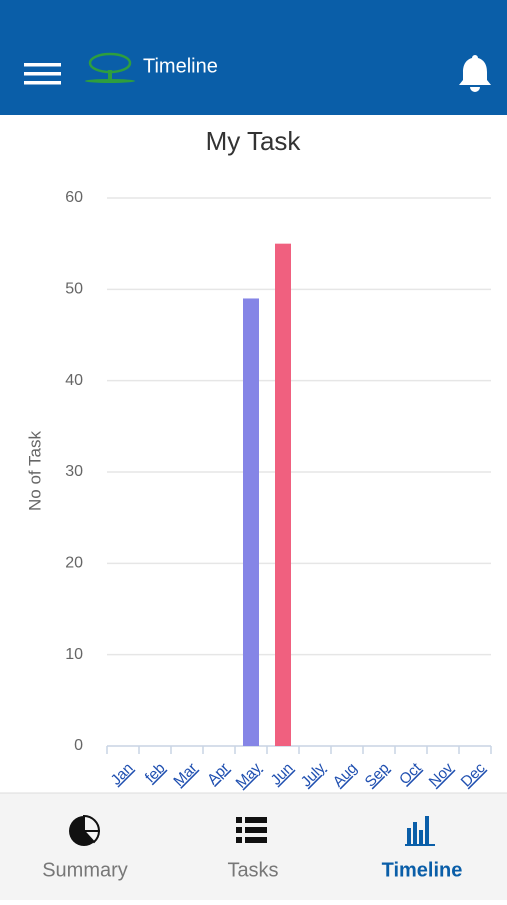 The width and height of the screenshot is (507, 905). I want to click on y-tick-label: 60, so click(74, 197).